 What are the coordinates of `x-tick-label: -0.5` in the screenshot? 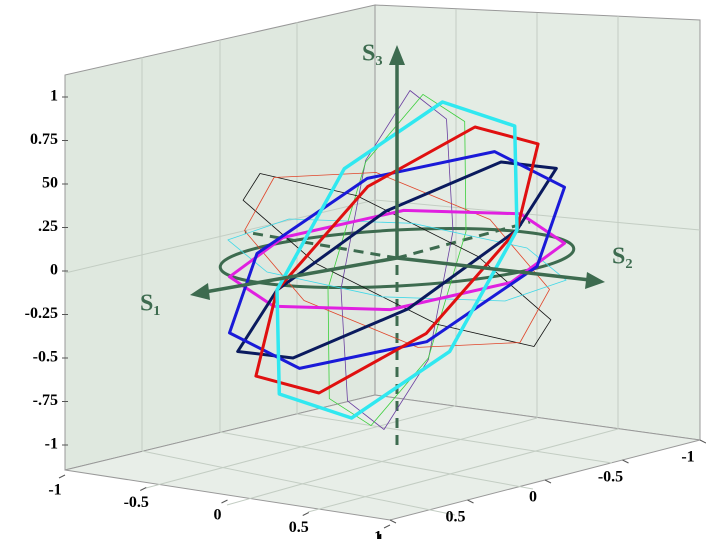 It's located at (136, 502).